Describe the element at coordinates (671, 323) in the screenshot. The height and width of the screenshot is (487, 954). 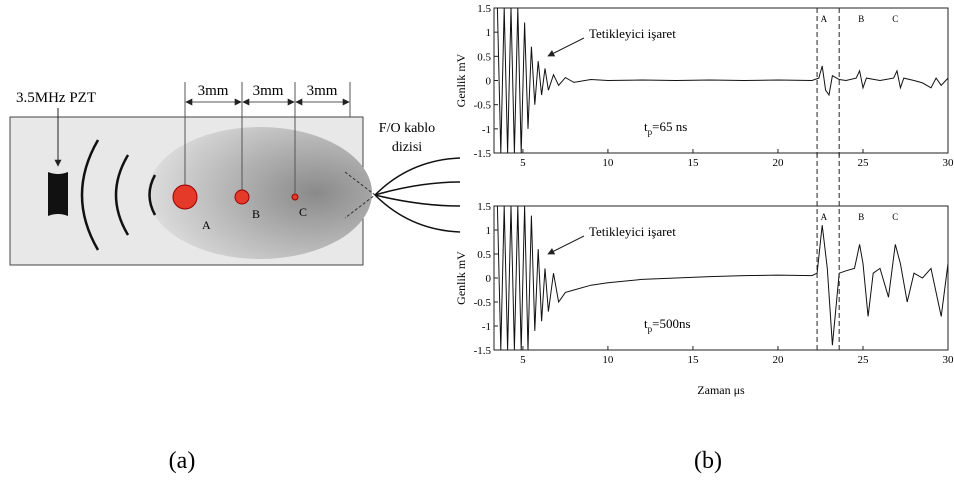
I see `pulse-text: =500ns` at that location.